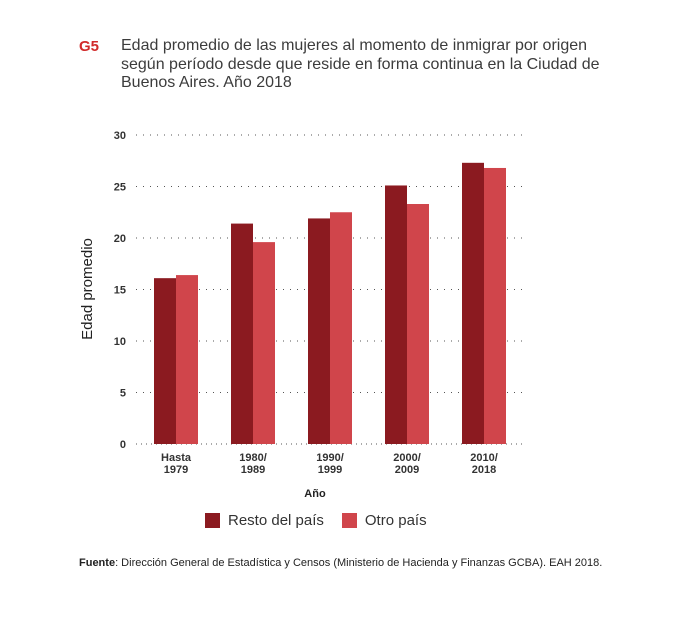  Describe the element at coordinates (89, 46) in the screenshot. I see `figure-label: G5` at that location.